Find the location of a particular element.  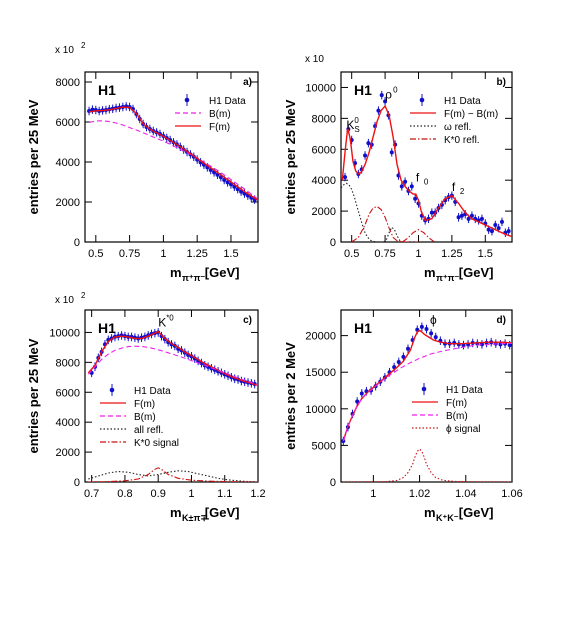

annotation: f is located at coordinates (454, 187).